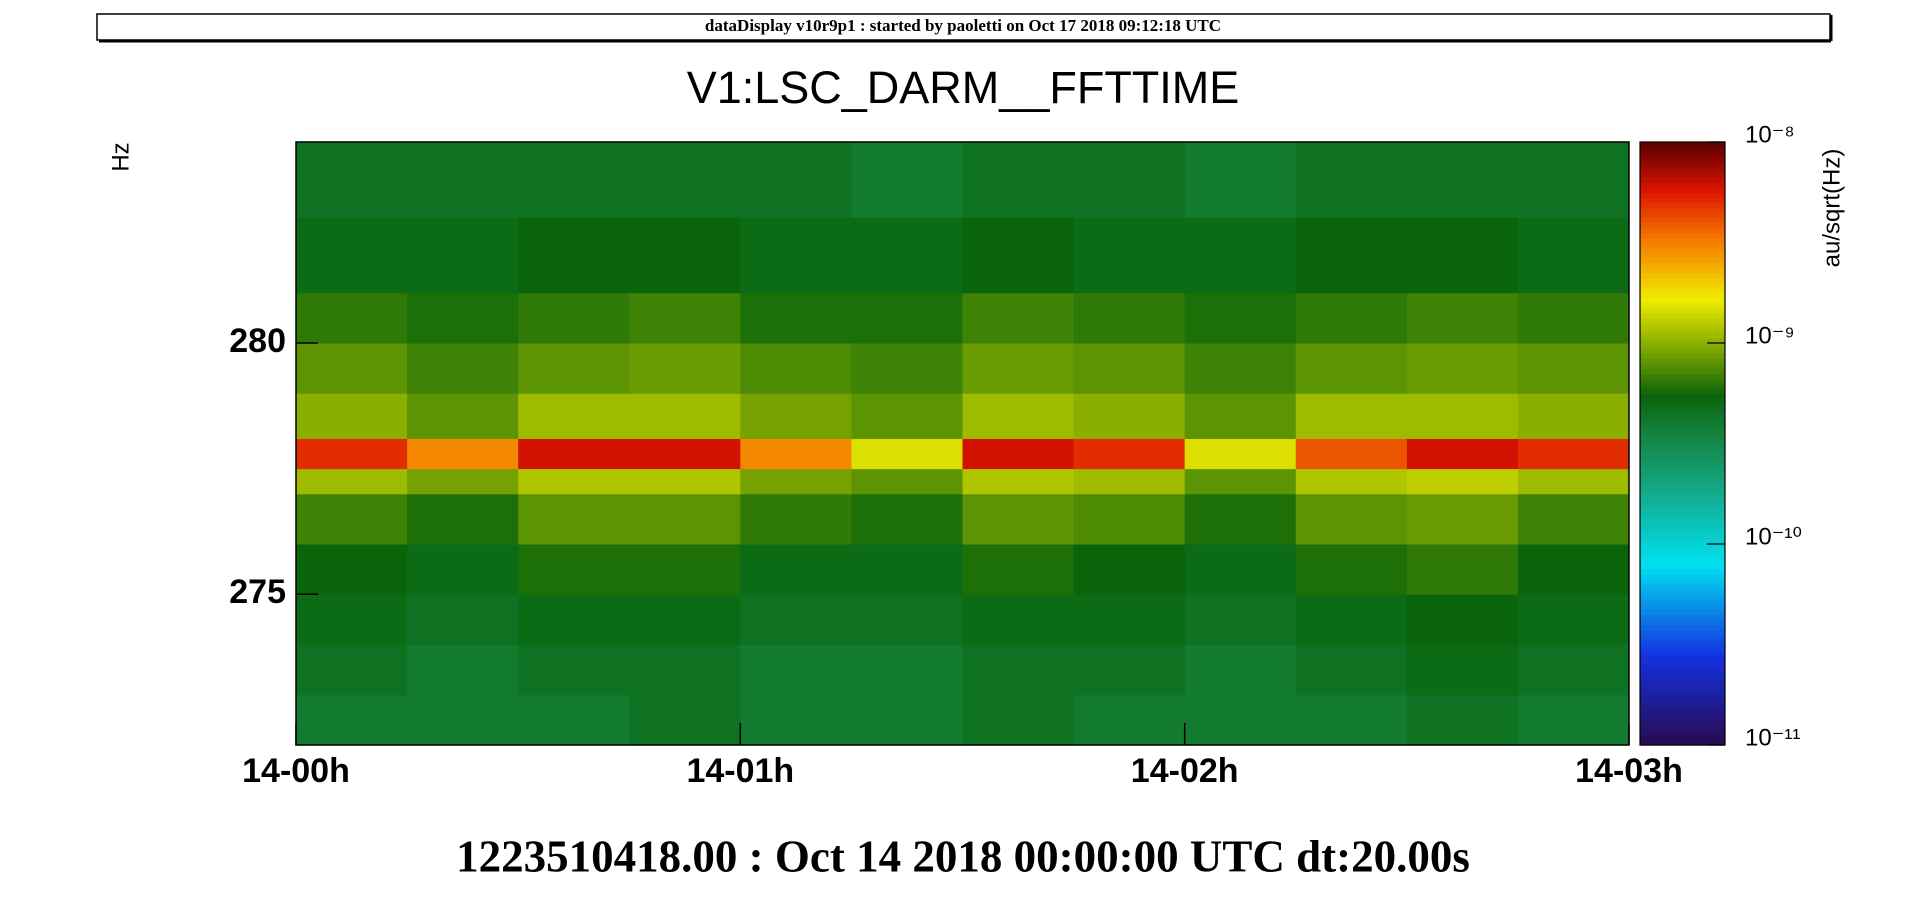 This screenshot has height=898, width=1916. Describe the element at coordinates (1770, 335) in the screenshot. I see `colorbar-tick-label: 10⁻⁹` at that location.